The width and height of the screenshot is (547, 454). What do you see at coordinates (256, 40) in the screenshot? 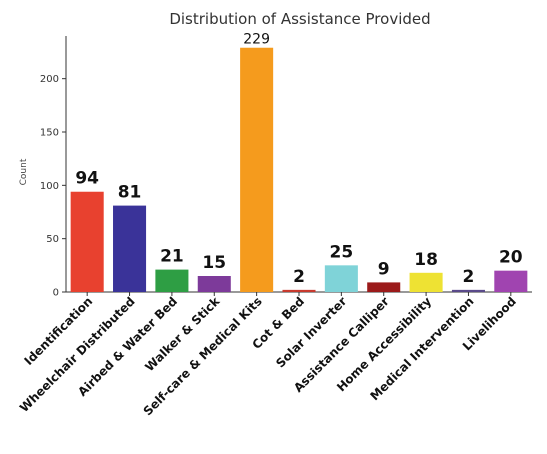
I see `data-label: 229` at bounding box center [256, 40].